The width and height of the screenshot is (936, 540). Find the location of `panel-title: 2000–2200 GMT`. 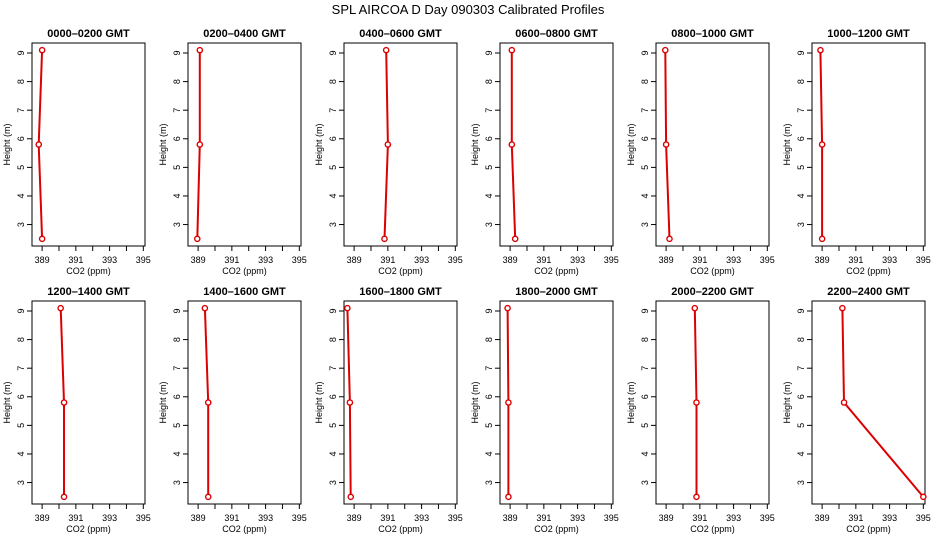

panel-title: 2000–2200 GMT is located at coordinates (712, 292).